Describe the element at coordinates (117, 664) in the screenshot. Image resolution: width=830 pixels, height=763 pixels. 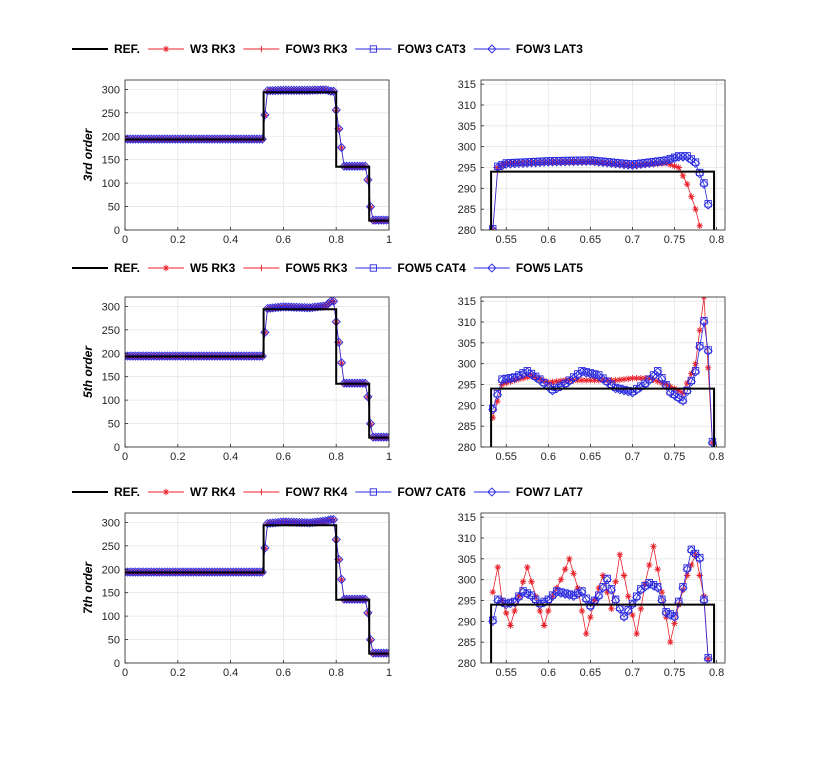
I see `full-panel-2-ytick-label: 0` at that location.